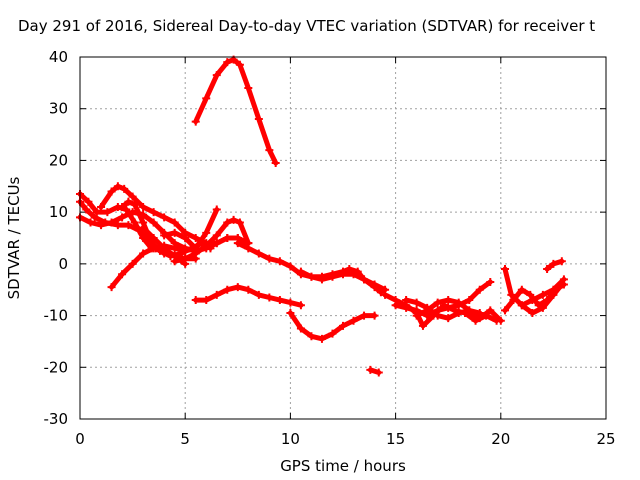 The height and width of the screenshot is (480, 640). I want to click on series-arc-r, so click(443, 309).